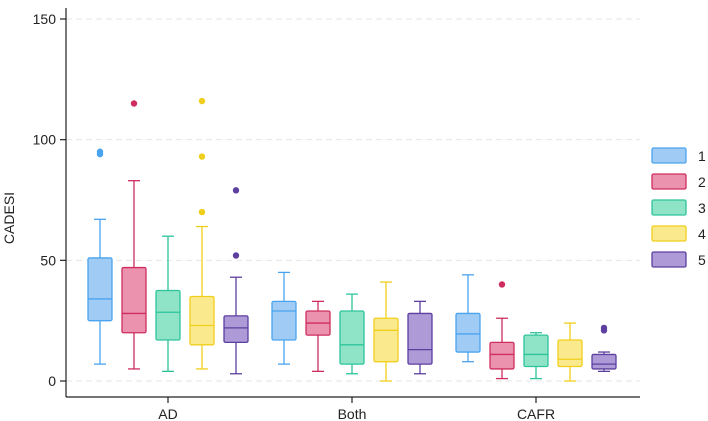  I want to click on legend-item-5: 5, so click(678, 259).